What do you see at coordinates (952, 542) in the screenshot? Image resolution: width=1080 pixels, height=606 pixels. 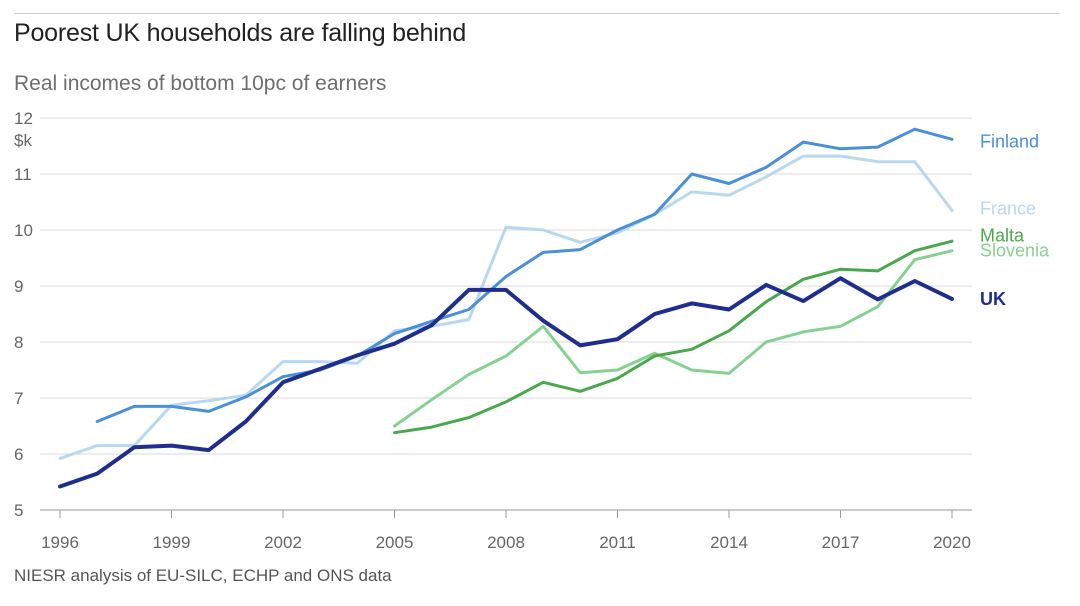 I see `x-tick-label: 2020` at bounding box center [952, 542].